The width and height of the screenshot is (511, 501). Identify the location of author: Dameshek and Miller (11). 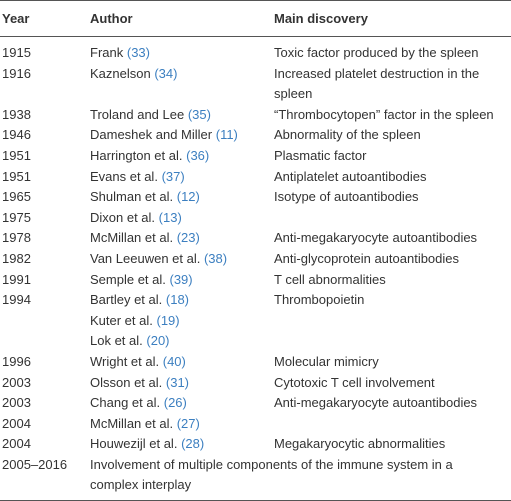
(182, 135).